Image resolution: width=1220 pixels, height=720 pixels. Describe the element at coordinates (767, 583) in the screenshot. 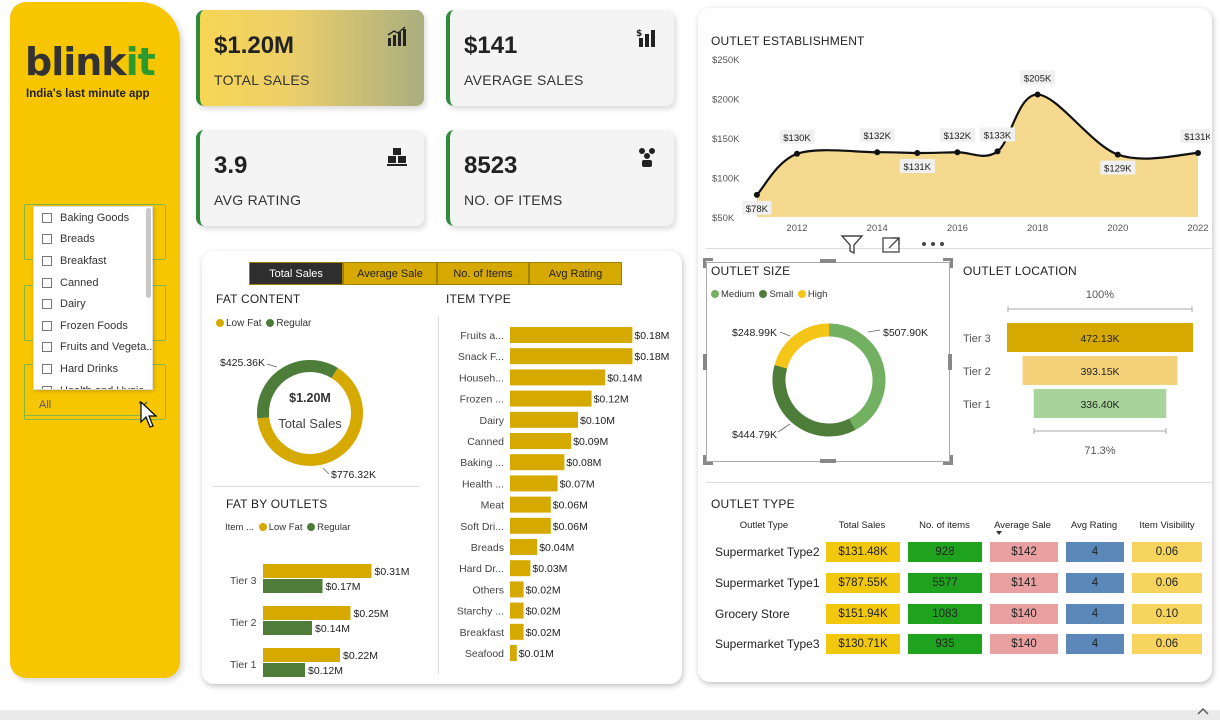

I see `cell-outlet-name: Supermarket Type1` at that location.